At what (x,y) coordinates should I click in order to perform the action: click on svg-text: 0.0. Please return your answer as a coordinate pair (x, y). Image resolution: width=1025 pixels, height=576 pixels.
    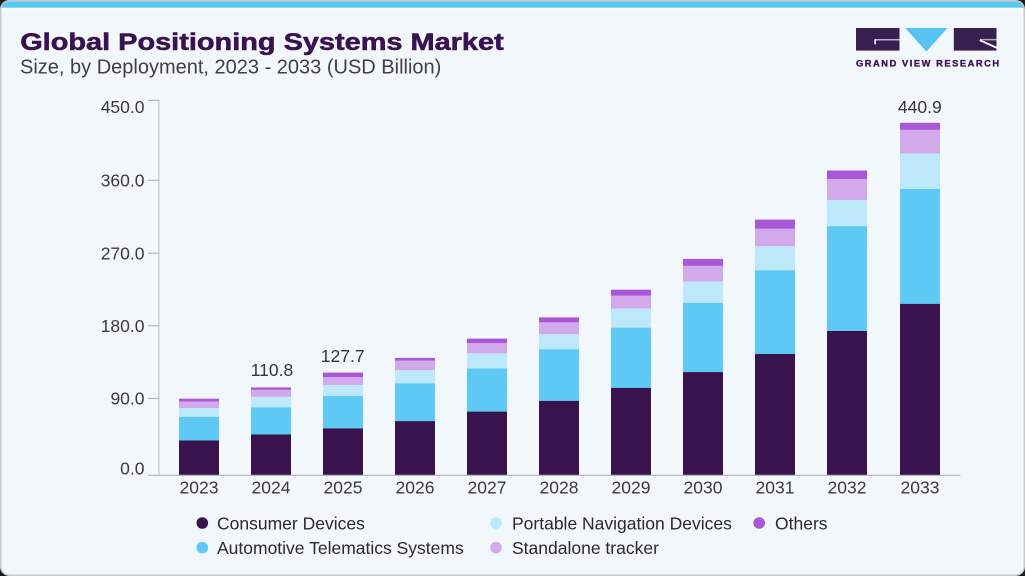
    Looking at the image, I should click on (132, 469).